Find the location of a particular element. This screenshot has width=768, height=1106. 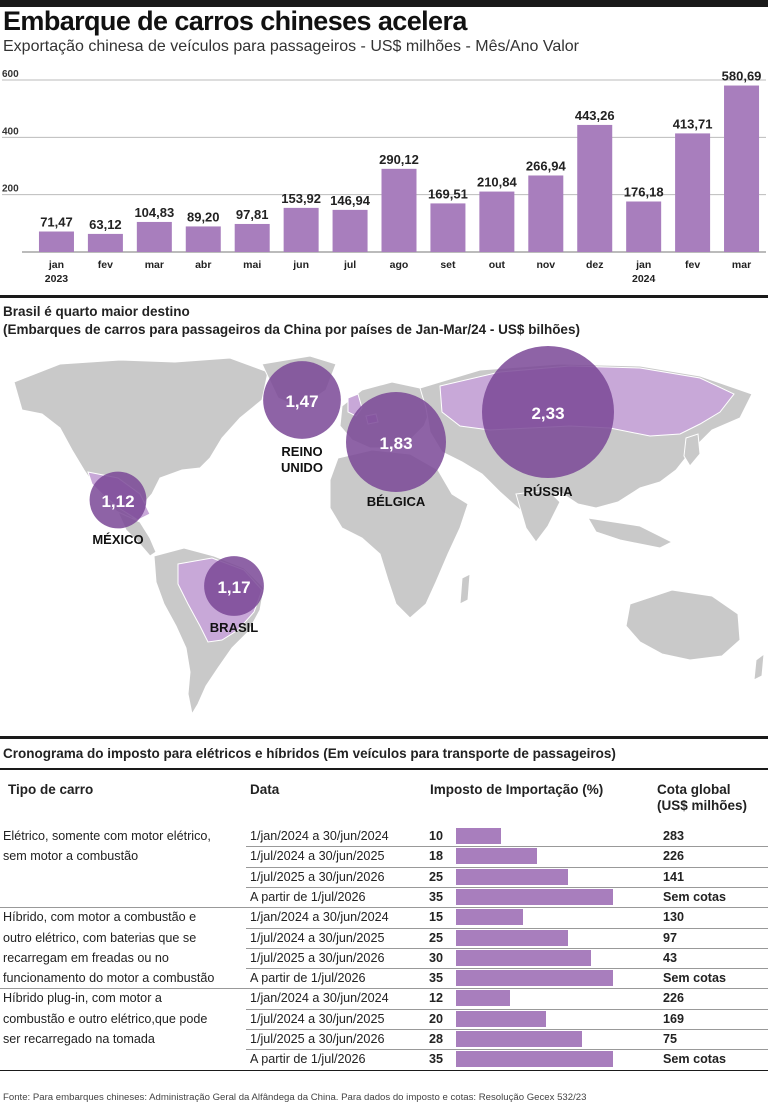

y-tick-label: 400 is located at coordinates (10, 131).